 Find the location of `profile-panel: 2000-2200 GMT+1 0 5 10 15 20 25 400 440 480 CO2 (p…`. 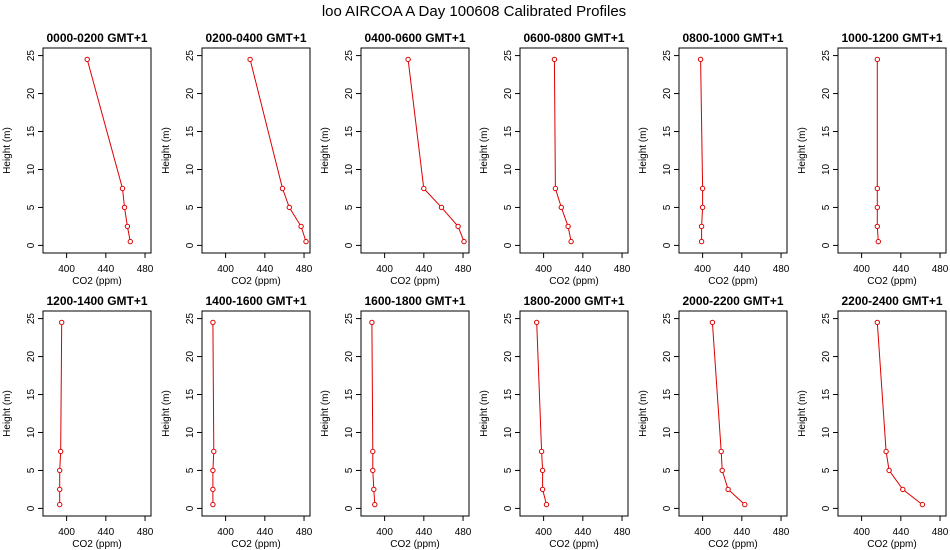

profile-panel: 2000-2200 GMT+1 0 5 10 15 20 25 400 440 480 CO2 (p… is located at coordinates (714, 422).